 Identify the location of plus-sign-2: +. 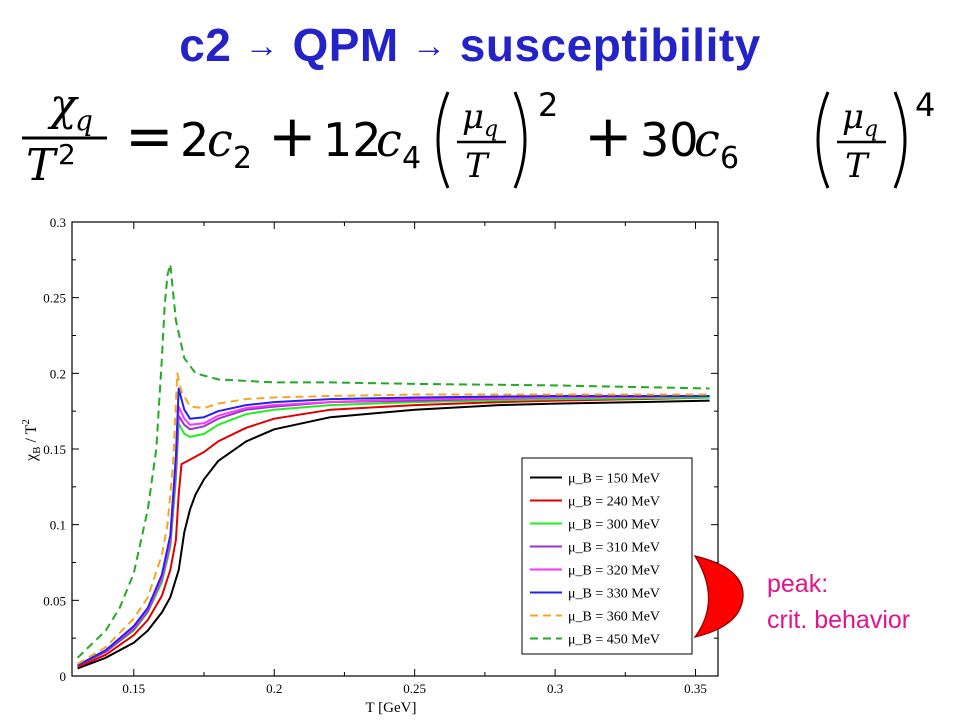
(608, 136).